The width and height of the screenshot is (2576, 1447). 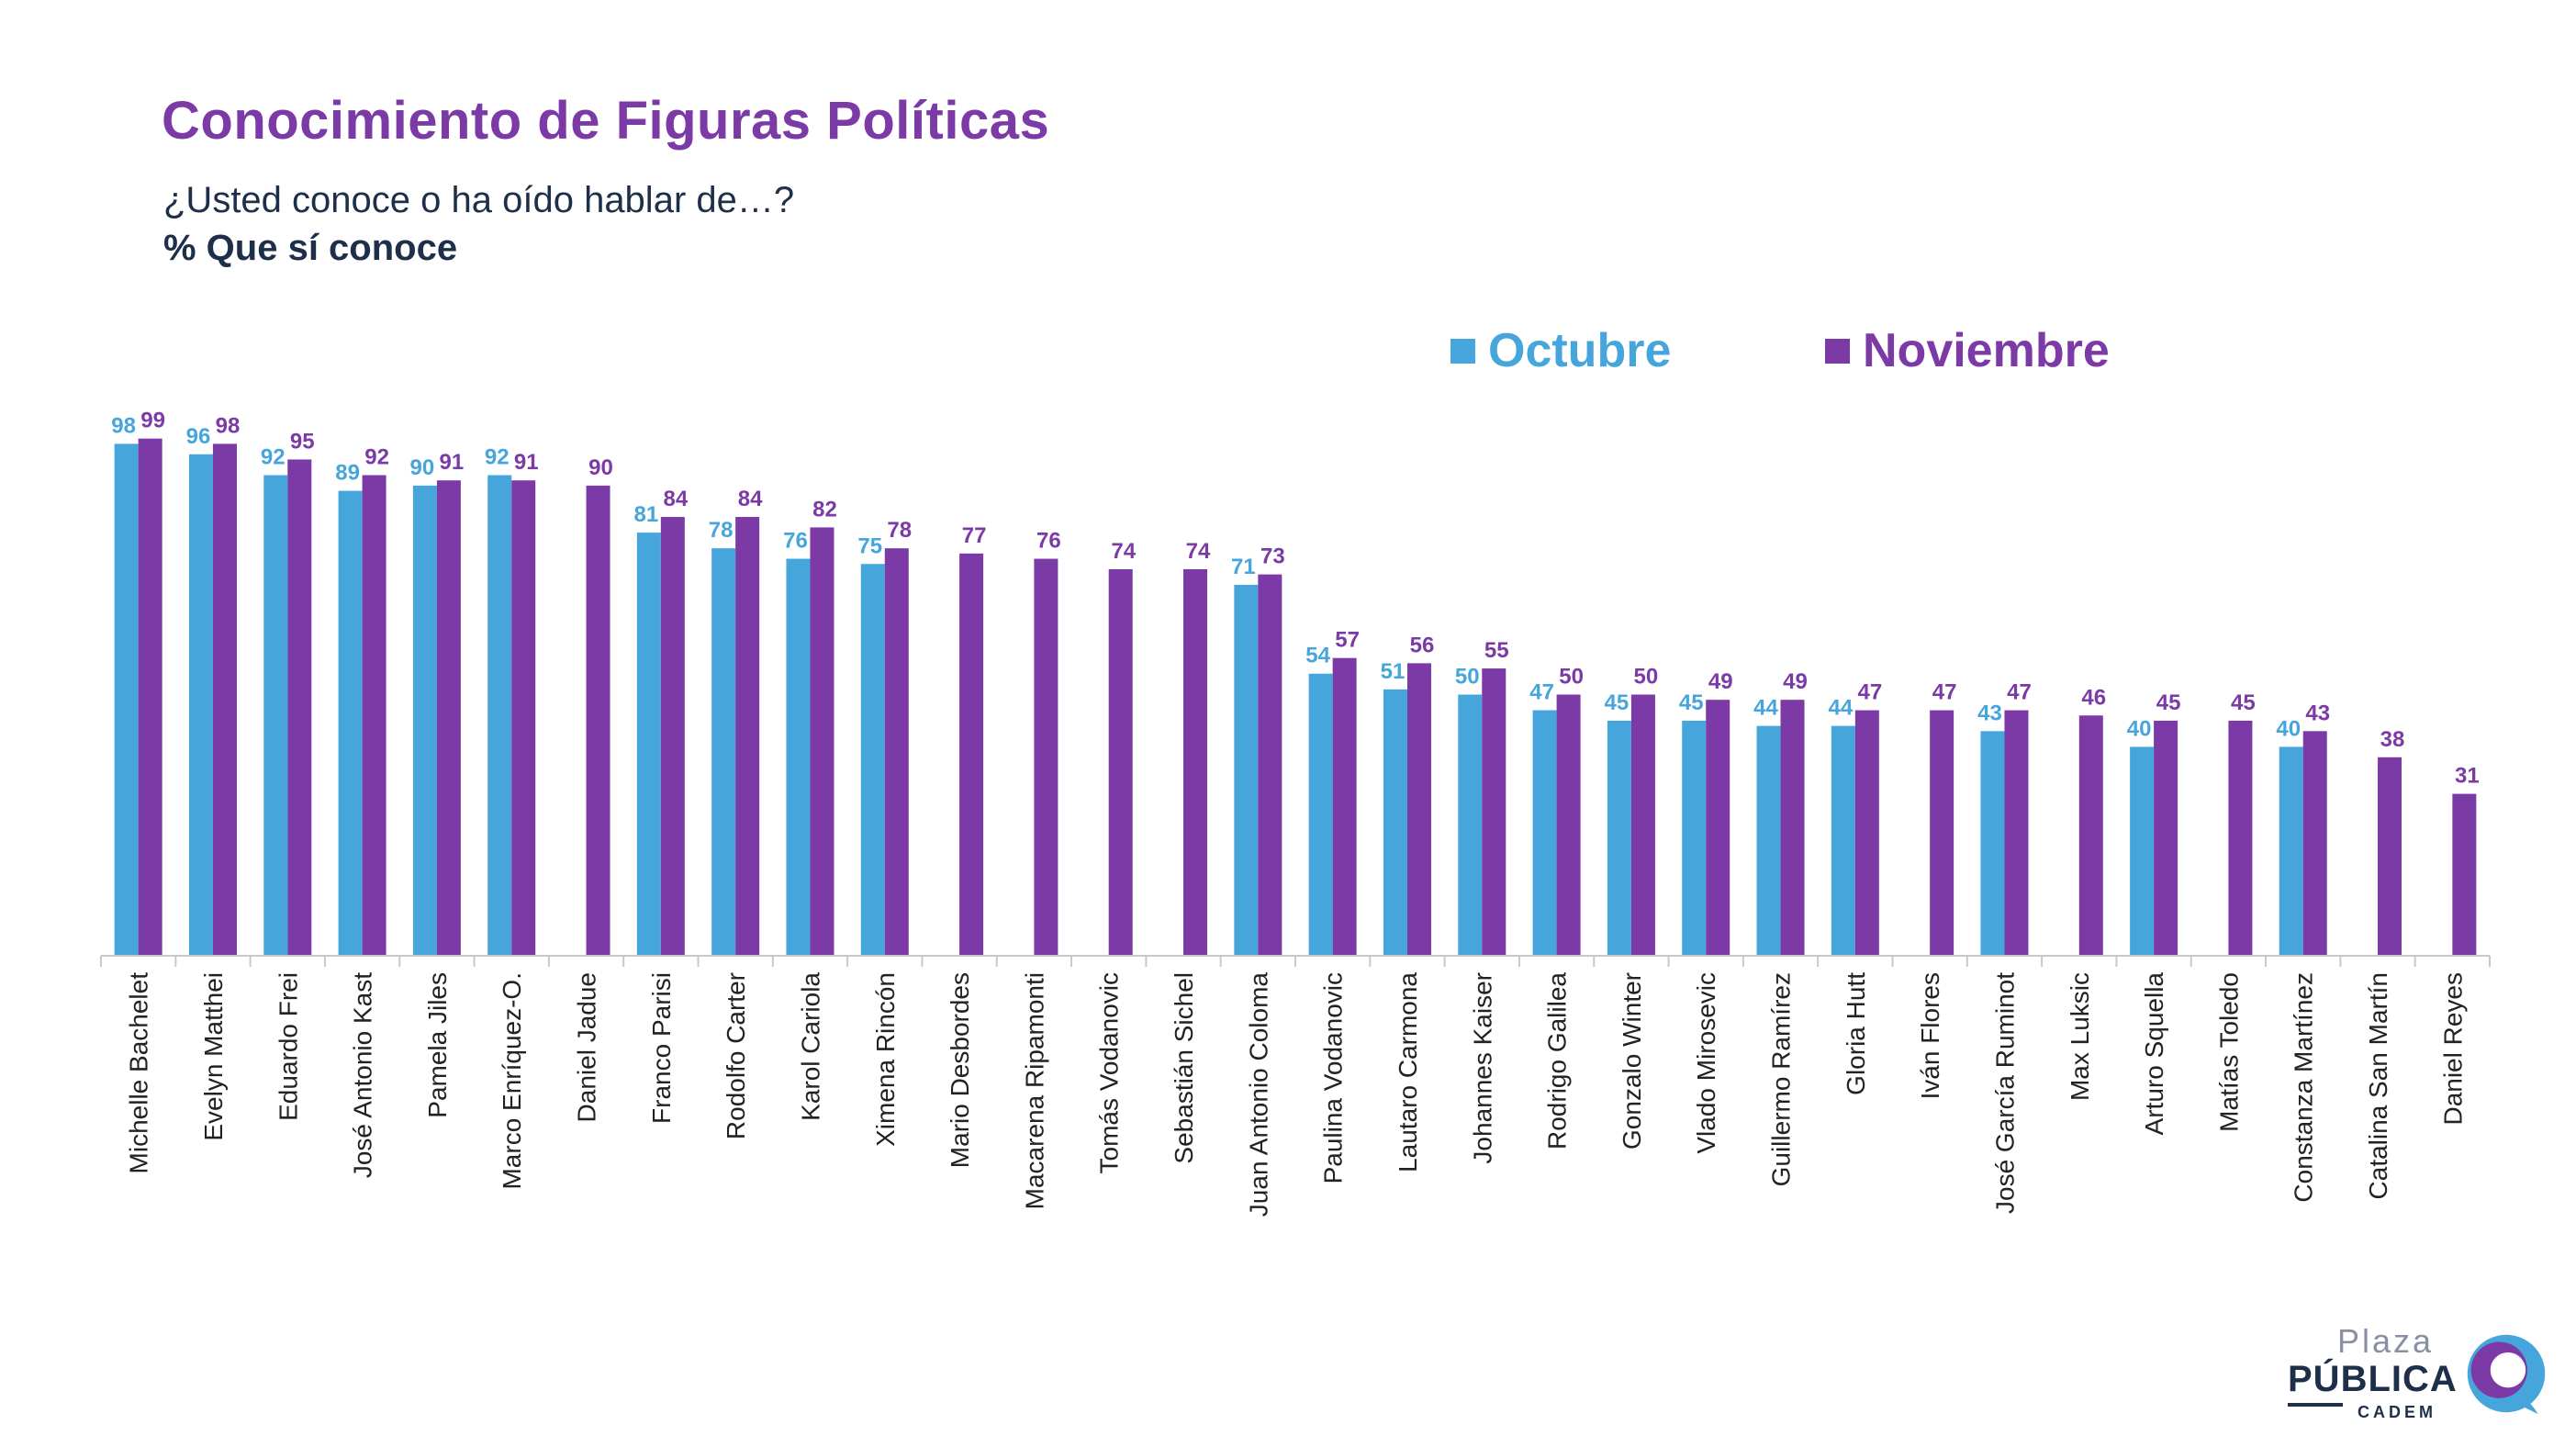 I want to click on chart-title: Conocimiento de Figuras Políticas, so click(x=606, y=121).